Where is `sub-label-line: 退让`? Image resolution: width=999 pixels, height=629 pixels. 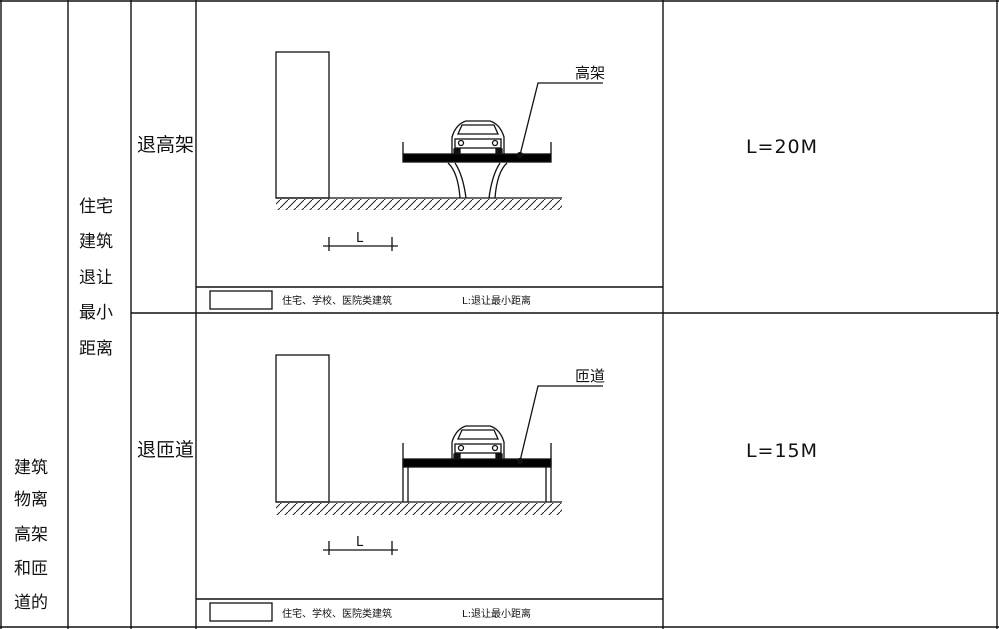
sub-label-line: 退让 is located at coordinates (96, 278).